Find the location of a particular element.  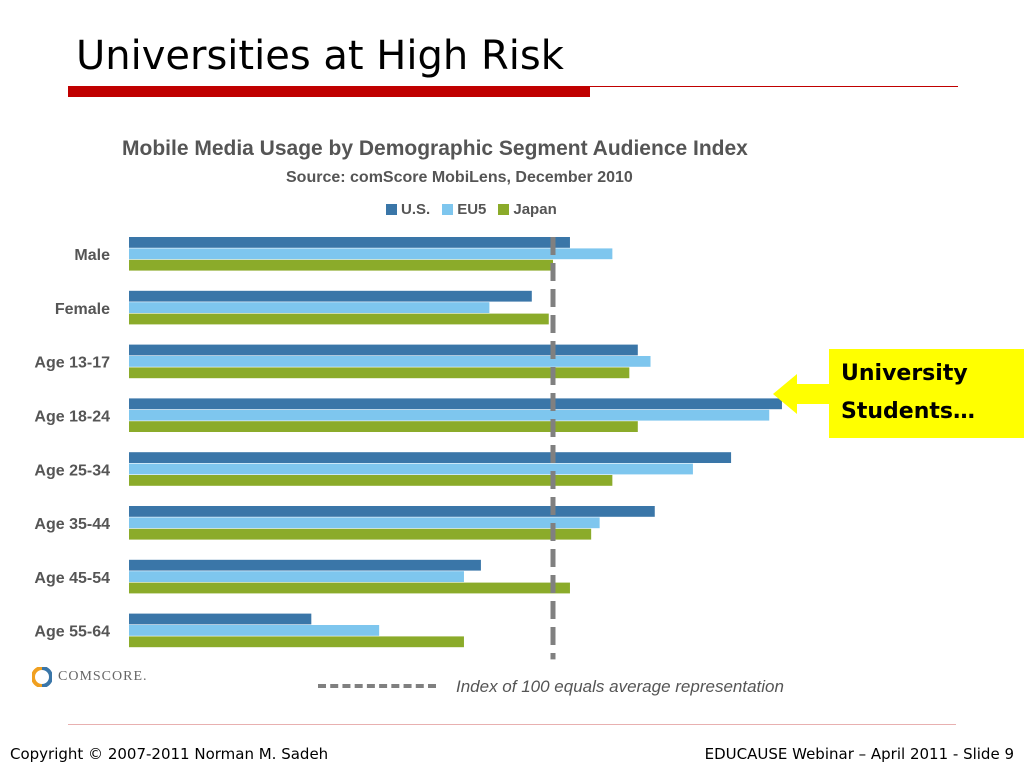

legend-label-japan: Japan is located at coordinates (535, 209).